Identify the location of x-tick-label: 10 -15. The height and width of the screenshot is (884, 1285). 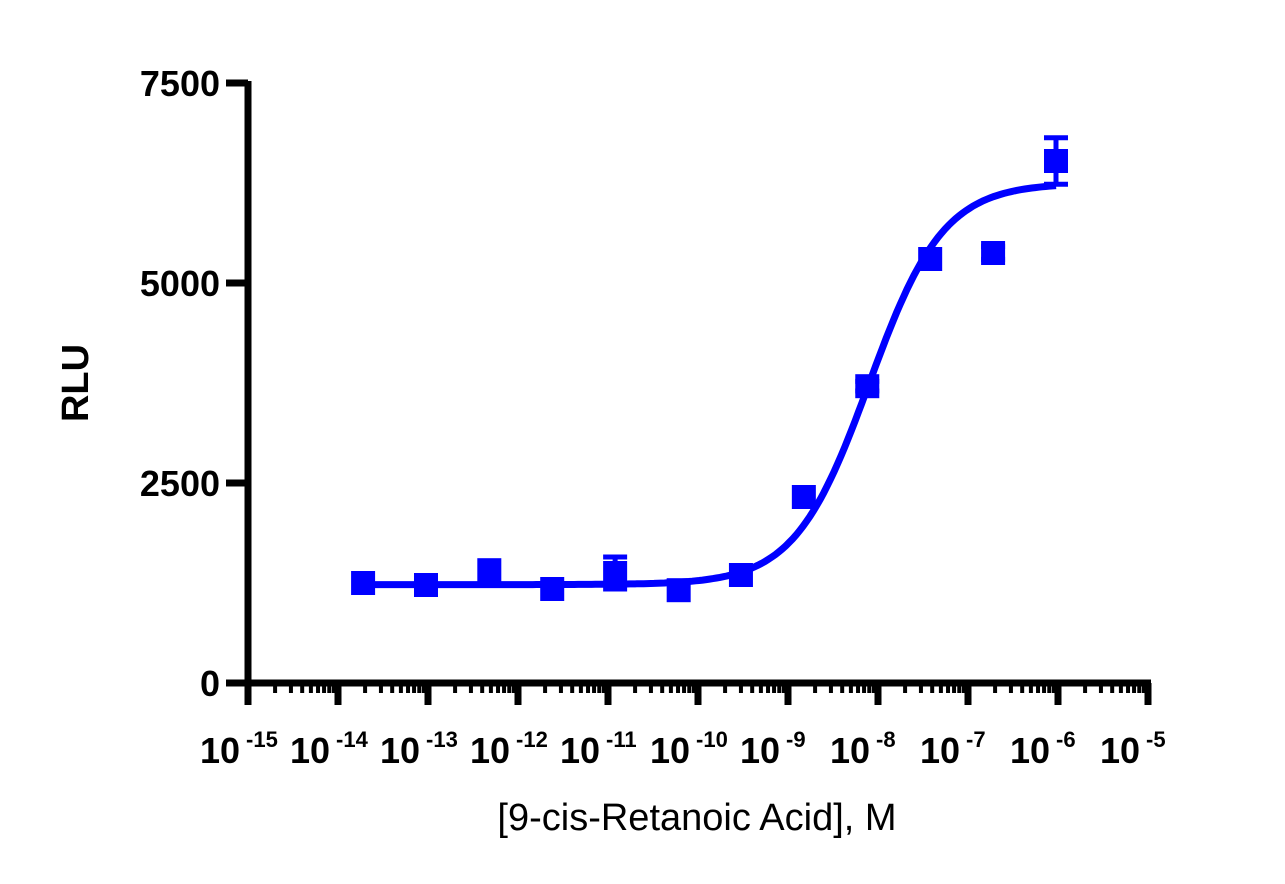
(239, 749).